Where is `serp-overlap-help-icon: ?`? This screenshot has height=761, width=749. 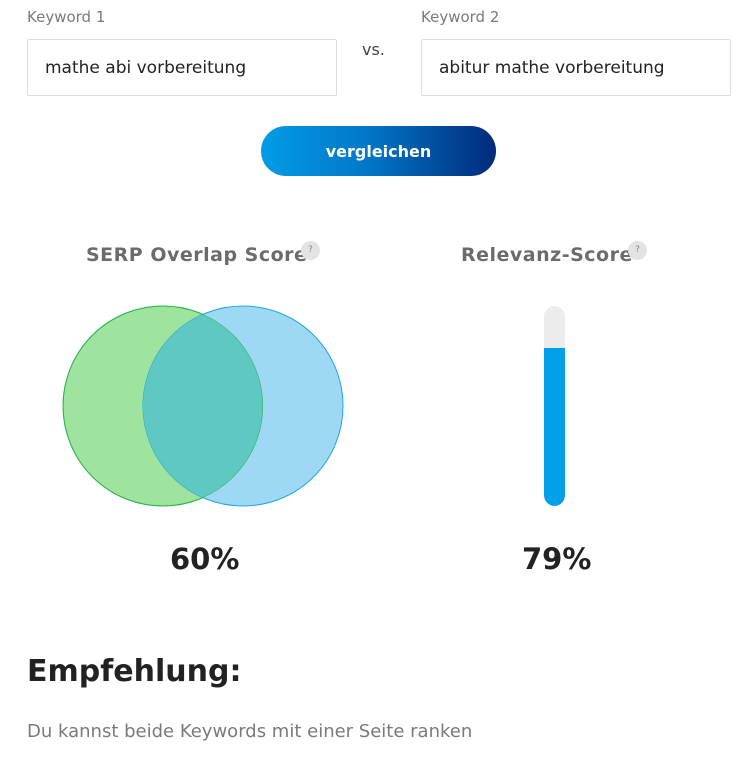
serp-overlap-help-icon: ? is located at coordinates (310, 250).